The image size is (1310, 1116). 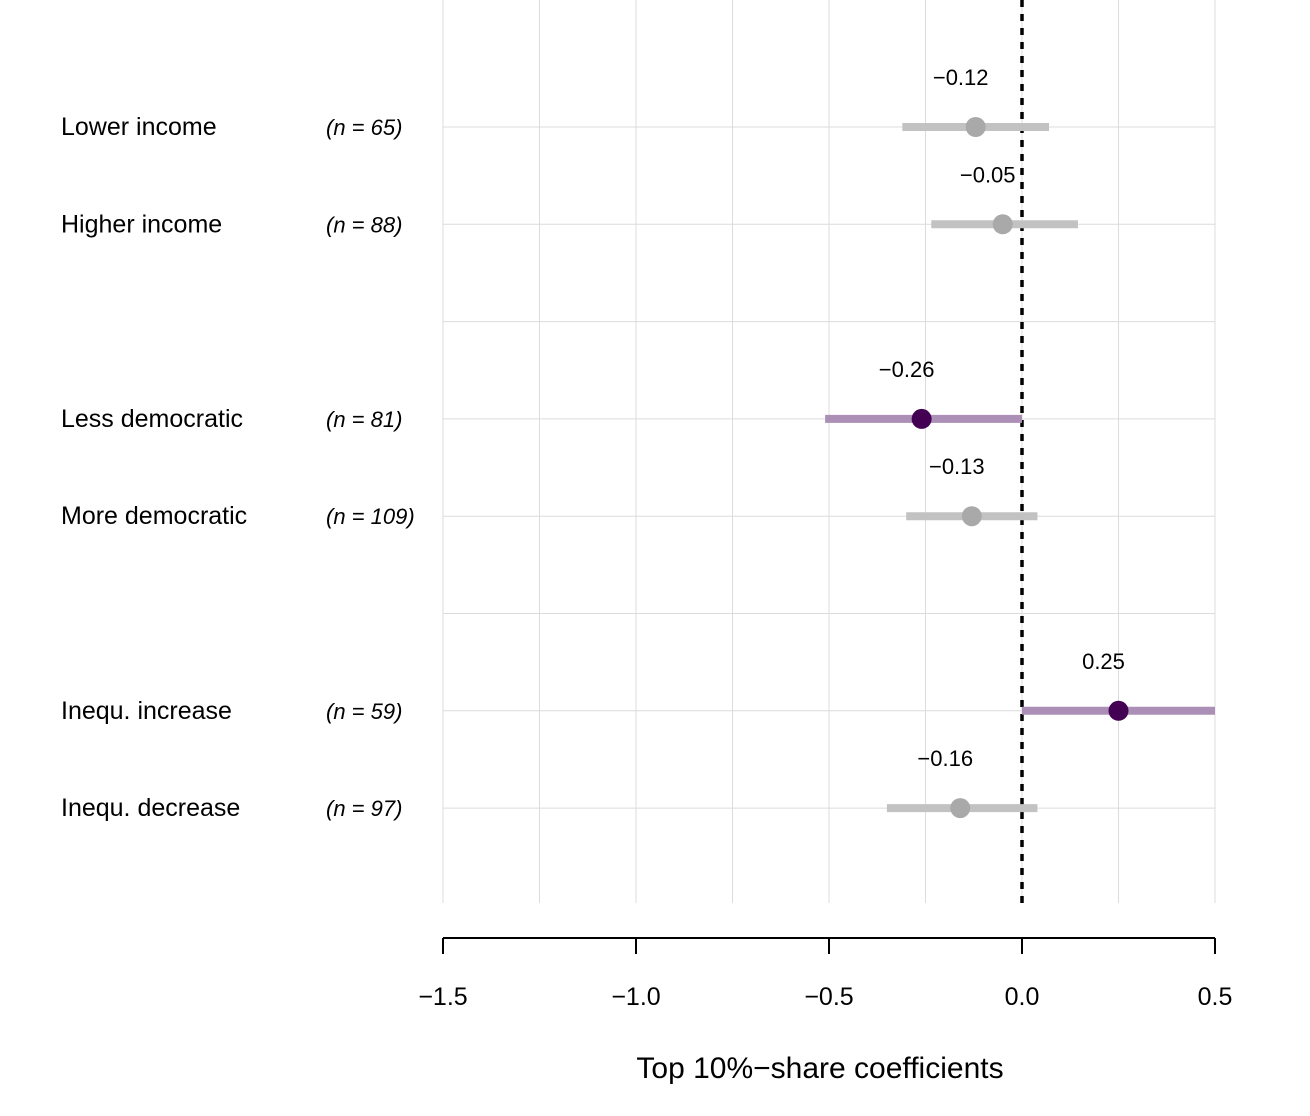 What do you see at coordinates (961, 77) in the screenshot?
I see `coefficient-value-label: −0.12` at bounding box center [961, 77].